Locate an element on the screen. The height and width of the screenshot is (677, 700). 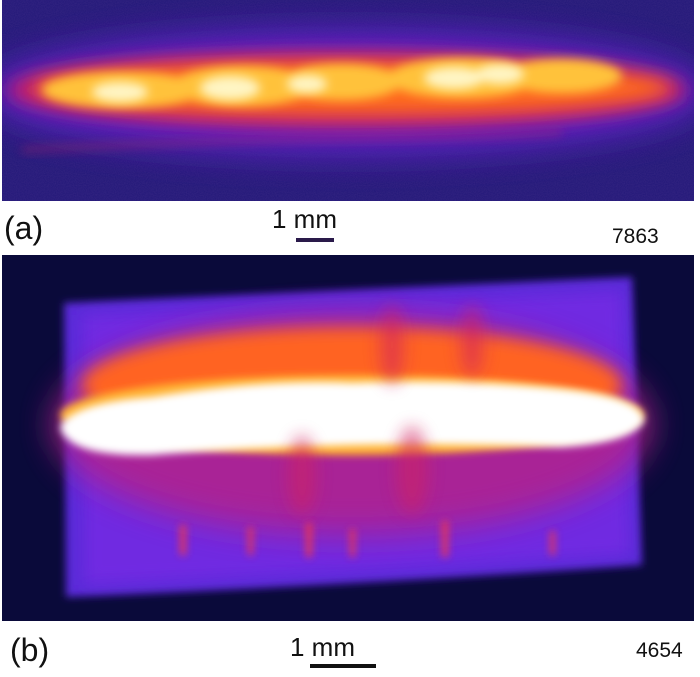
scale-bar-a is located at coordinates (315, 240).